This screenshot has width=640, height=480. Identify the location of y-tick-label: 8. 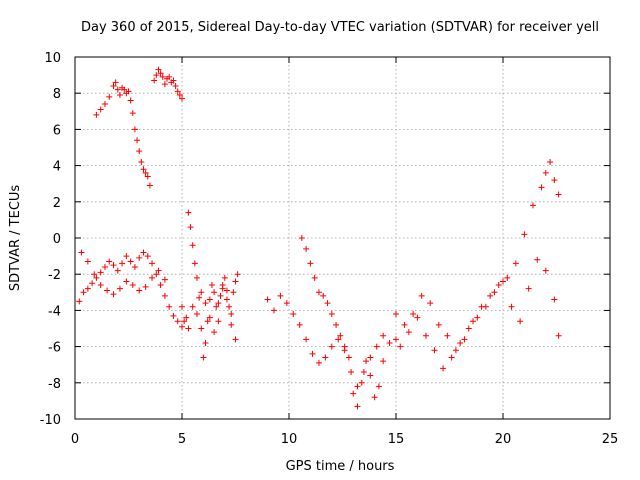
(57, 94).